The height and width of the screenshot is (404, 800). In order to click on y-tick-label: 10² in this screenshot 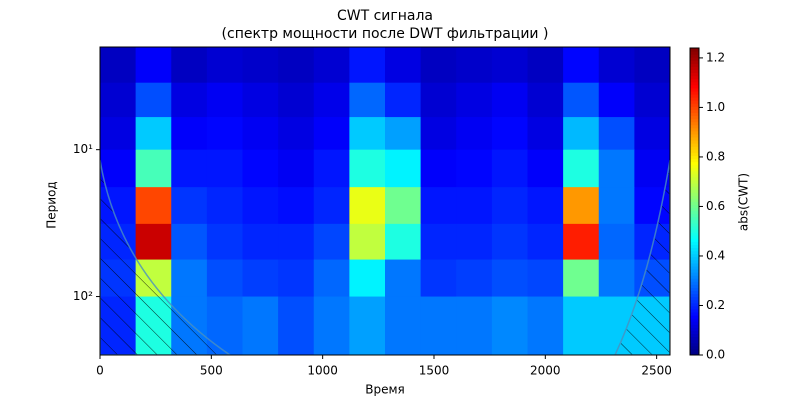, I will do `click(83, 296)`.